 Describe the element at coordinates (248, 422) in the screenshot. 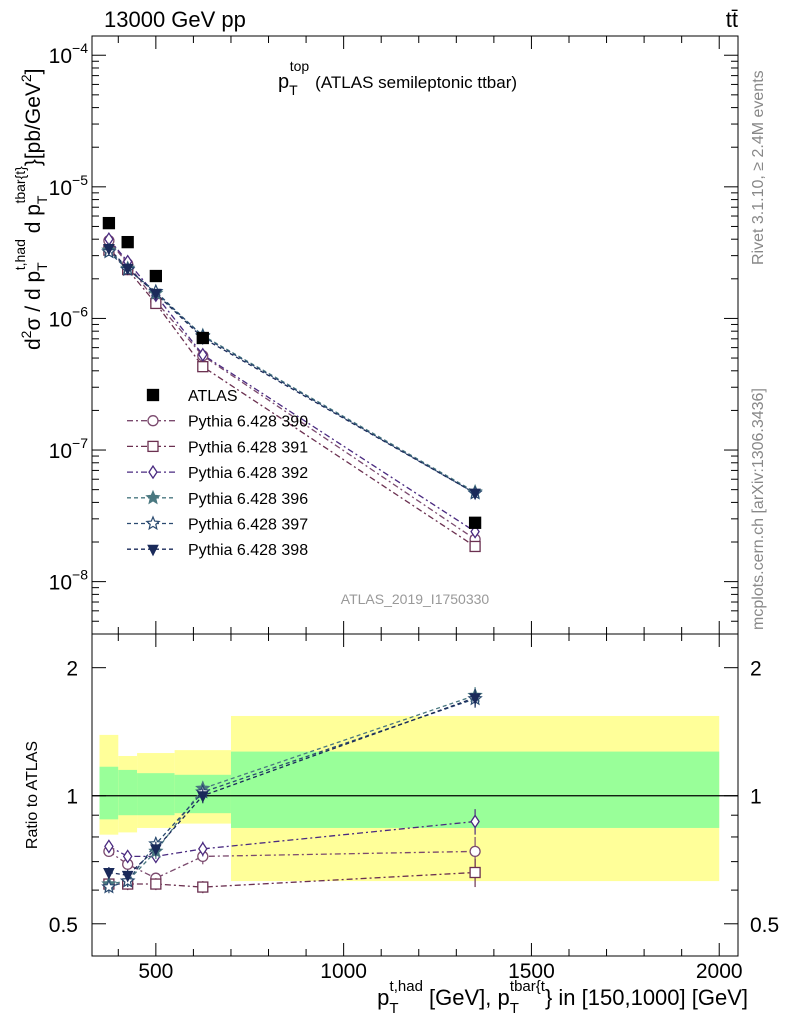

I see `legend-label-1: Pythia 6.428 390` at that location.